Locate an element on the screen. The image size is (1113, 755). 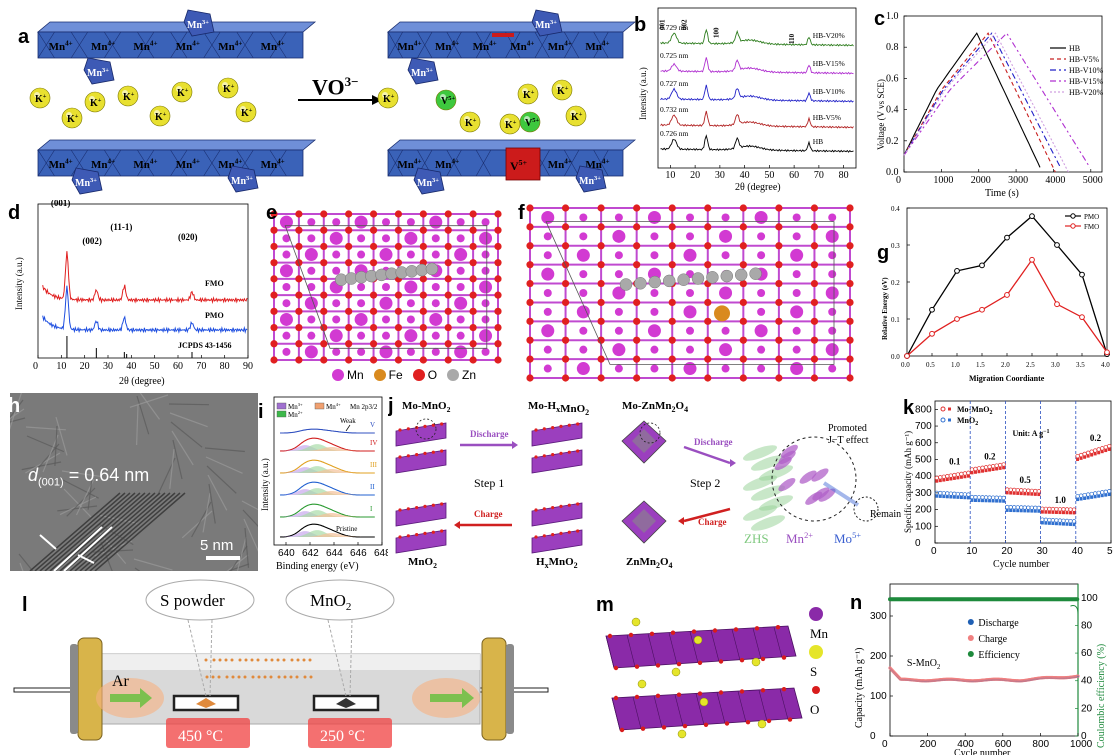
promoted-label: Promoted is located at coordinates (847, 428).